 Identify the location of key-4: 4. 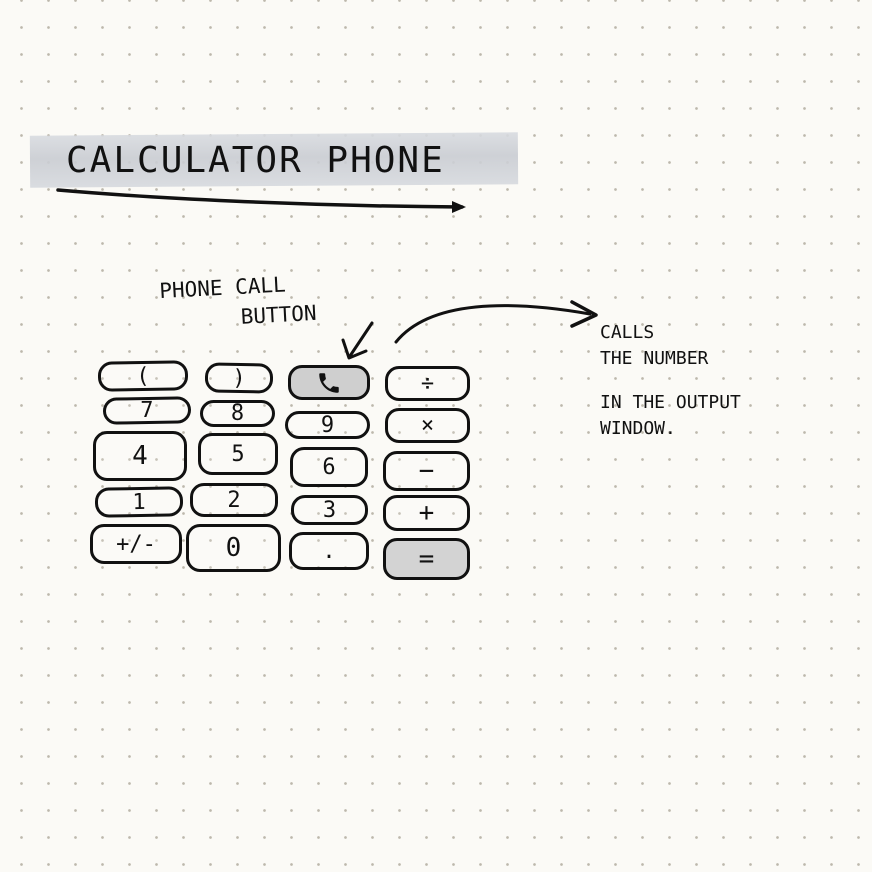
(140, 456).